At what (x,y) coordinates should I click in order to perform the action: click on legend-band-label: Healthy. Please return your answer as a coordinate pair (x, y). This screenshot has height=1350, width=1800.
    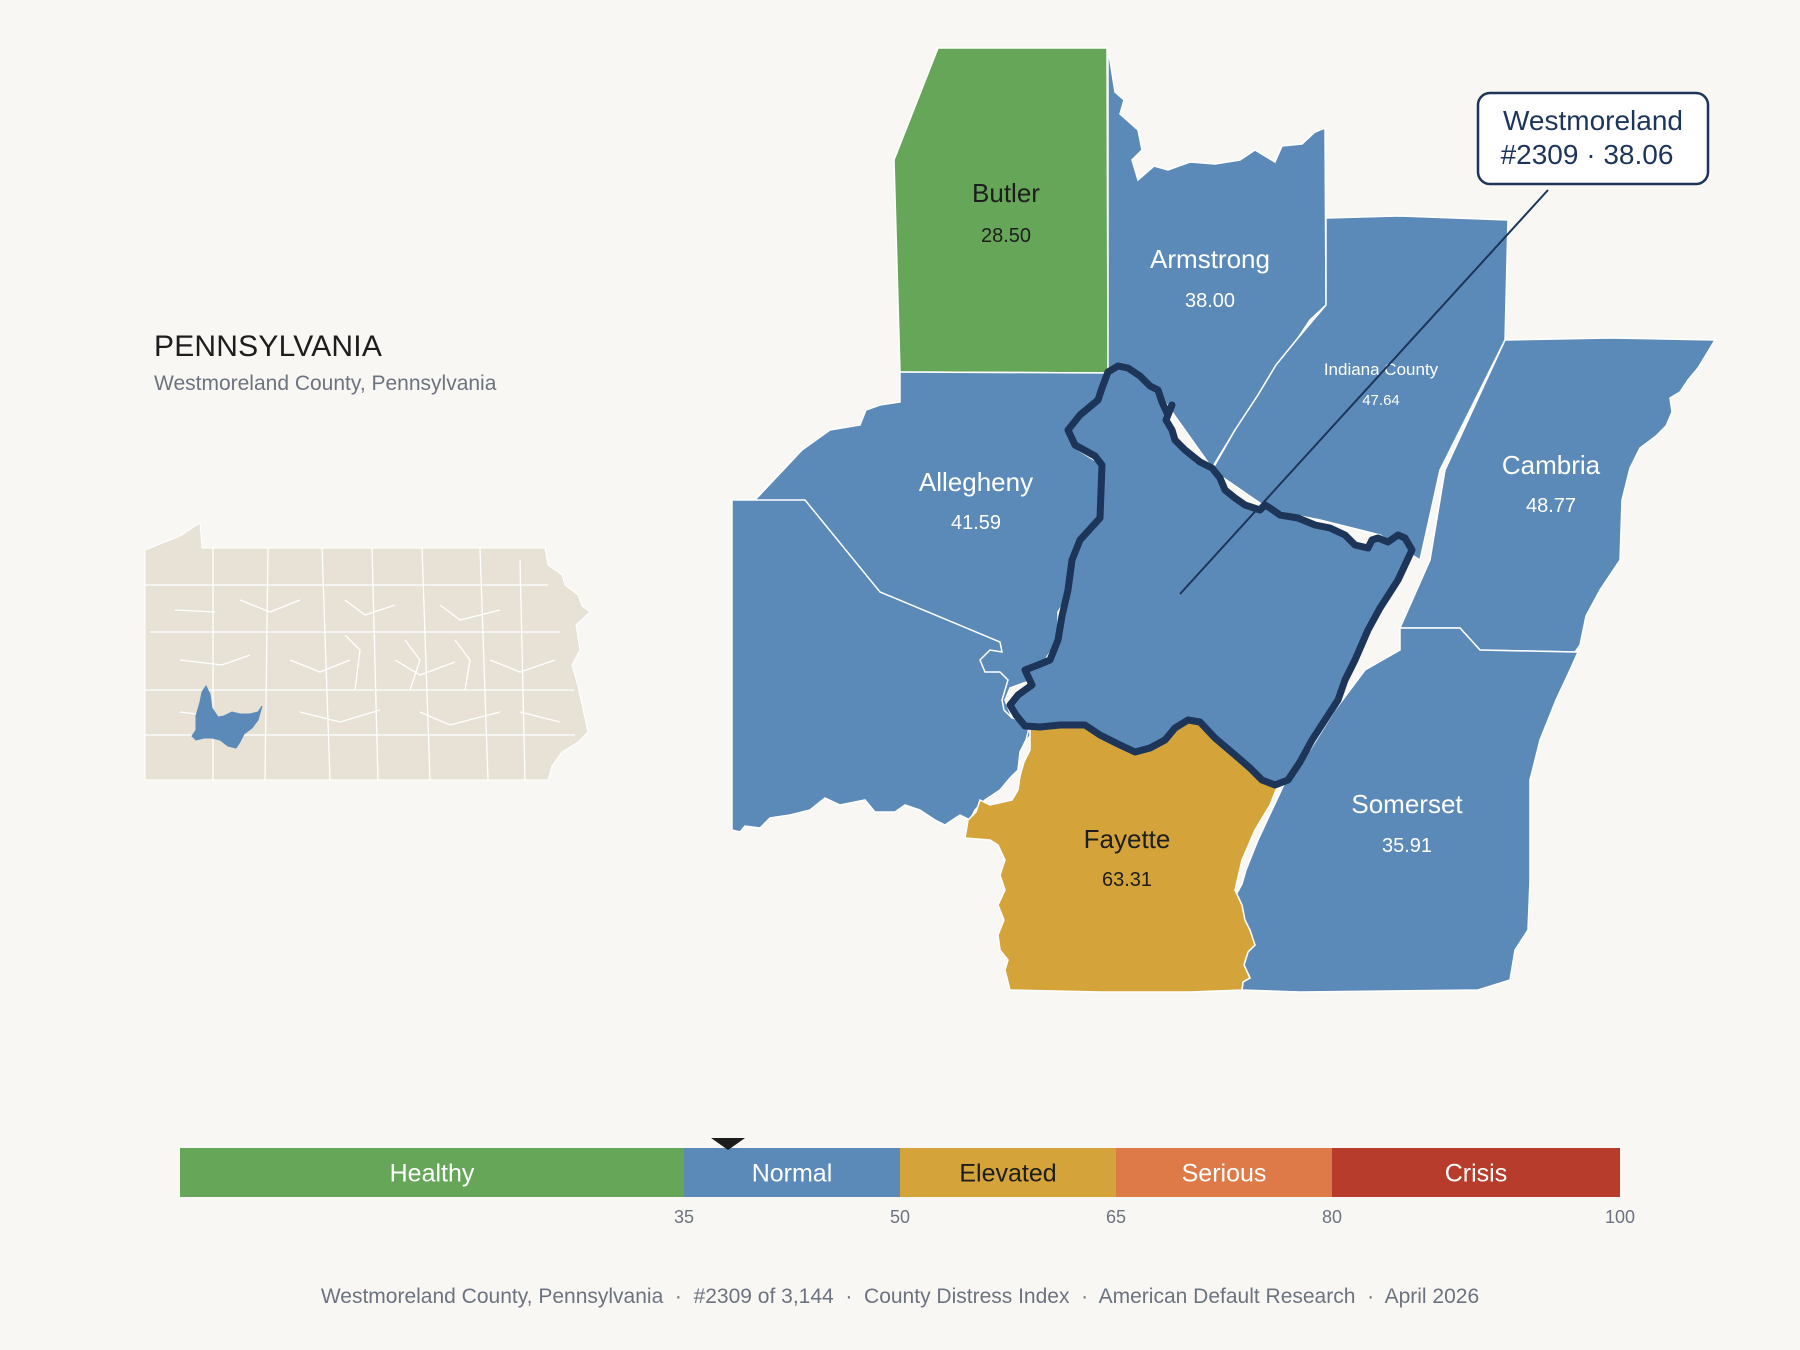
    Looking at the image, I should click on (432, 1174).